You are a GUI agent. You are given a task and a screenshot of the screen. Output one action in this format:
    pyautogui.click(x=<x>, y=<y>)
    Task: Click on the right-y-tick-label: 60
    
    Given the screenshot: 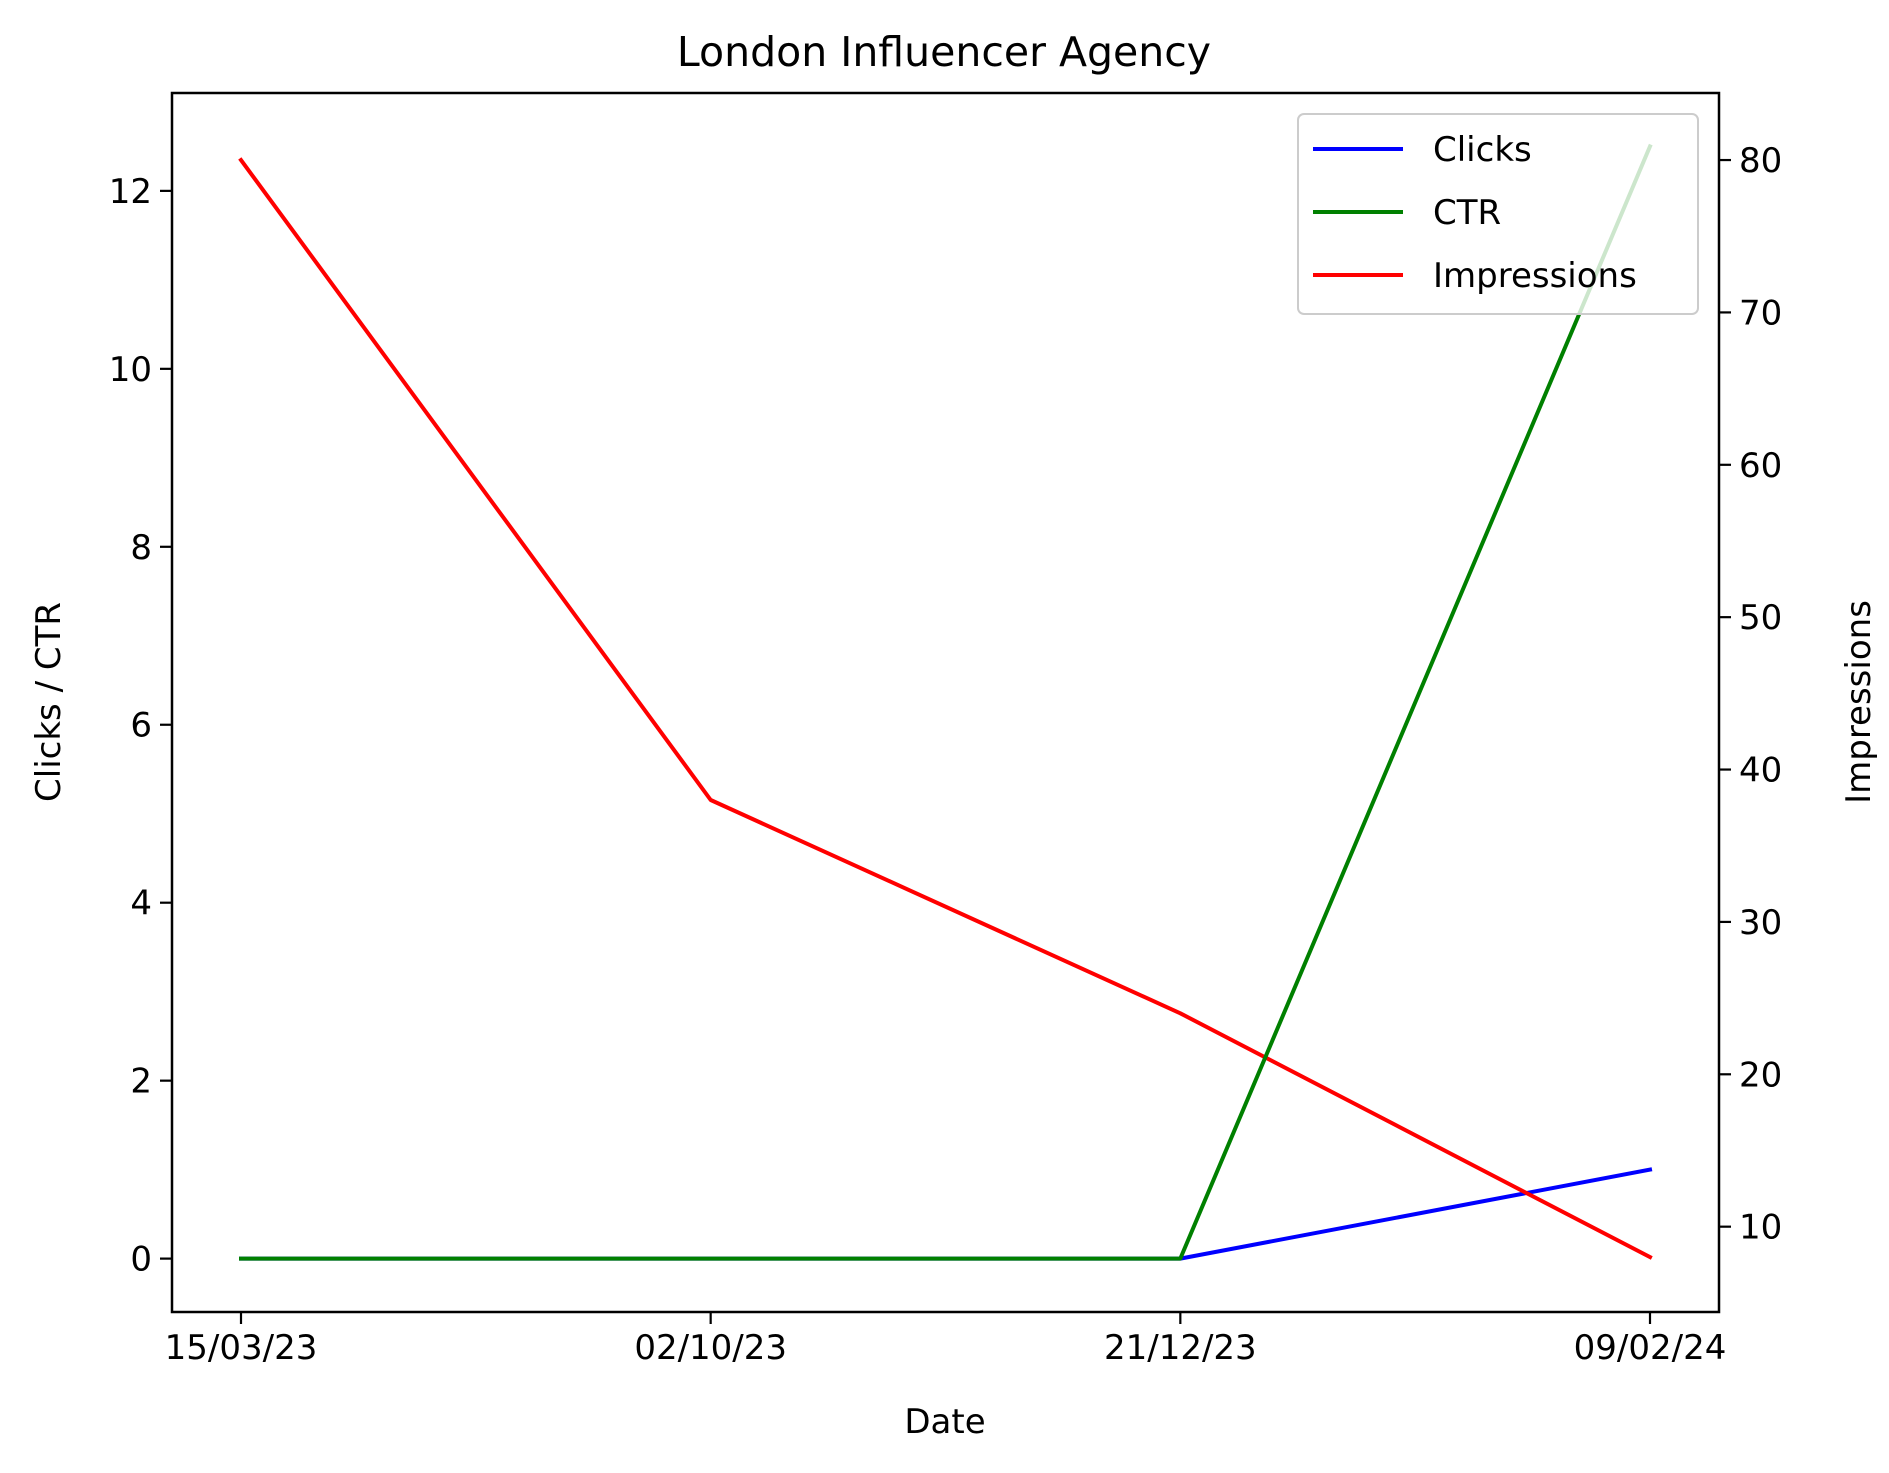 What is the action you would take?
    pyautogui.click(x=1760, y=466)
    